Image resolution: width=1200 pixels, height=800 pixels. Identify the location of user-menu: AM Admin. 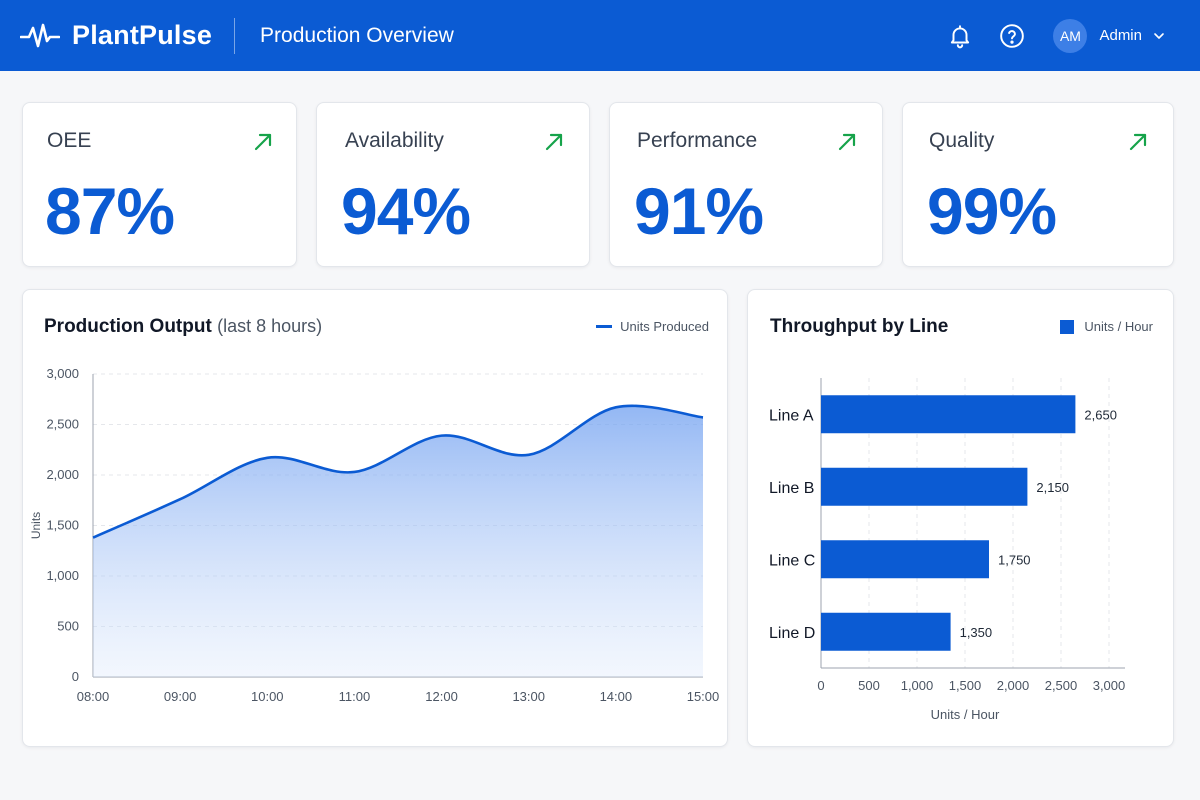
(1109, 35).